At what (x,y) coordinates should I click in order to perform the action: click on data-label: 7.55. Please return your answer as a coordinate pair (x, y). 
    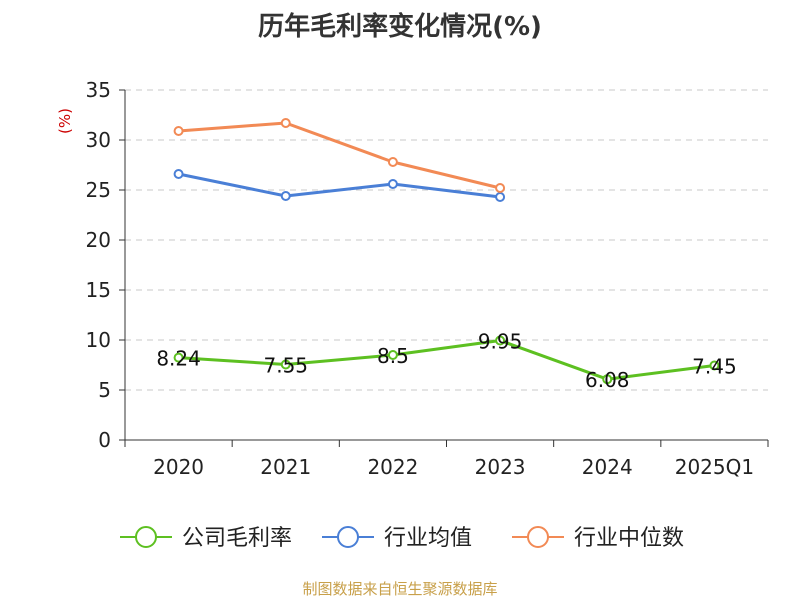
    Looking at the image, I should click on (285, 366).